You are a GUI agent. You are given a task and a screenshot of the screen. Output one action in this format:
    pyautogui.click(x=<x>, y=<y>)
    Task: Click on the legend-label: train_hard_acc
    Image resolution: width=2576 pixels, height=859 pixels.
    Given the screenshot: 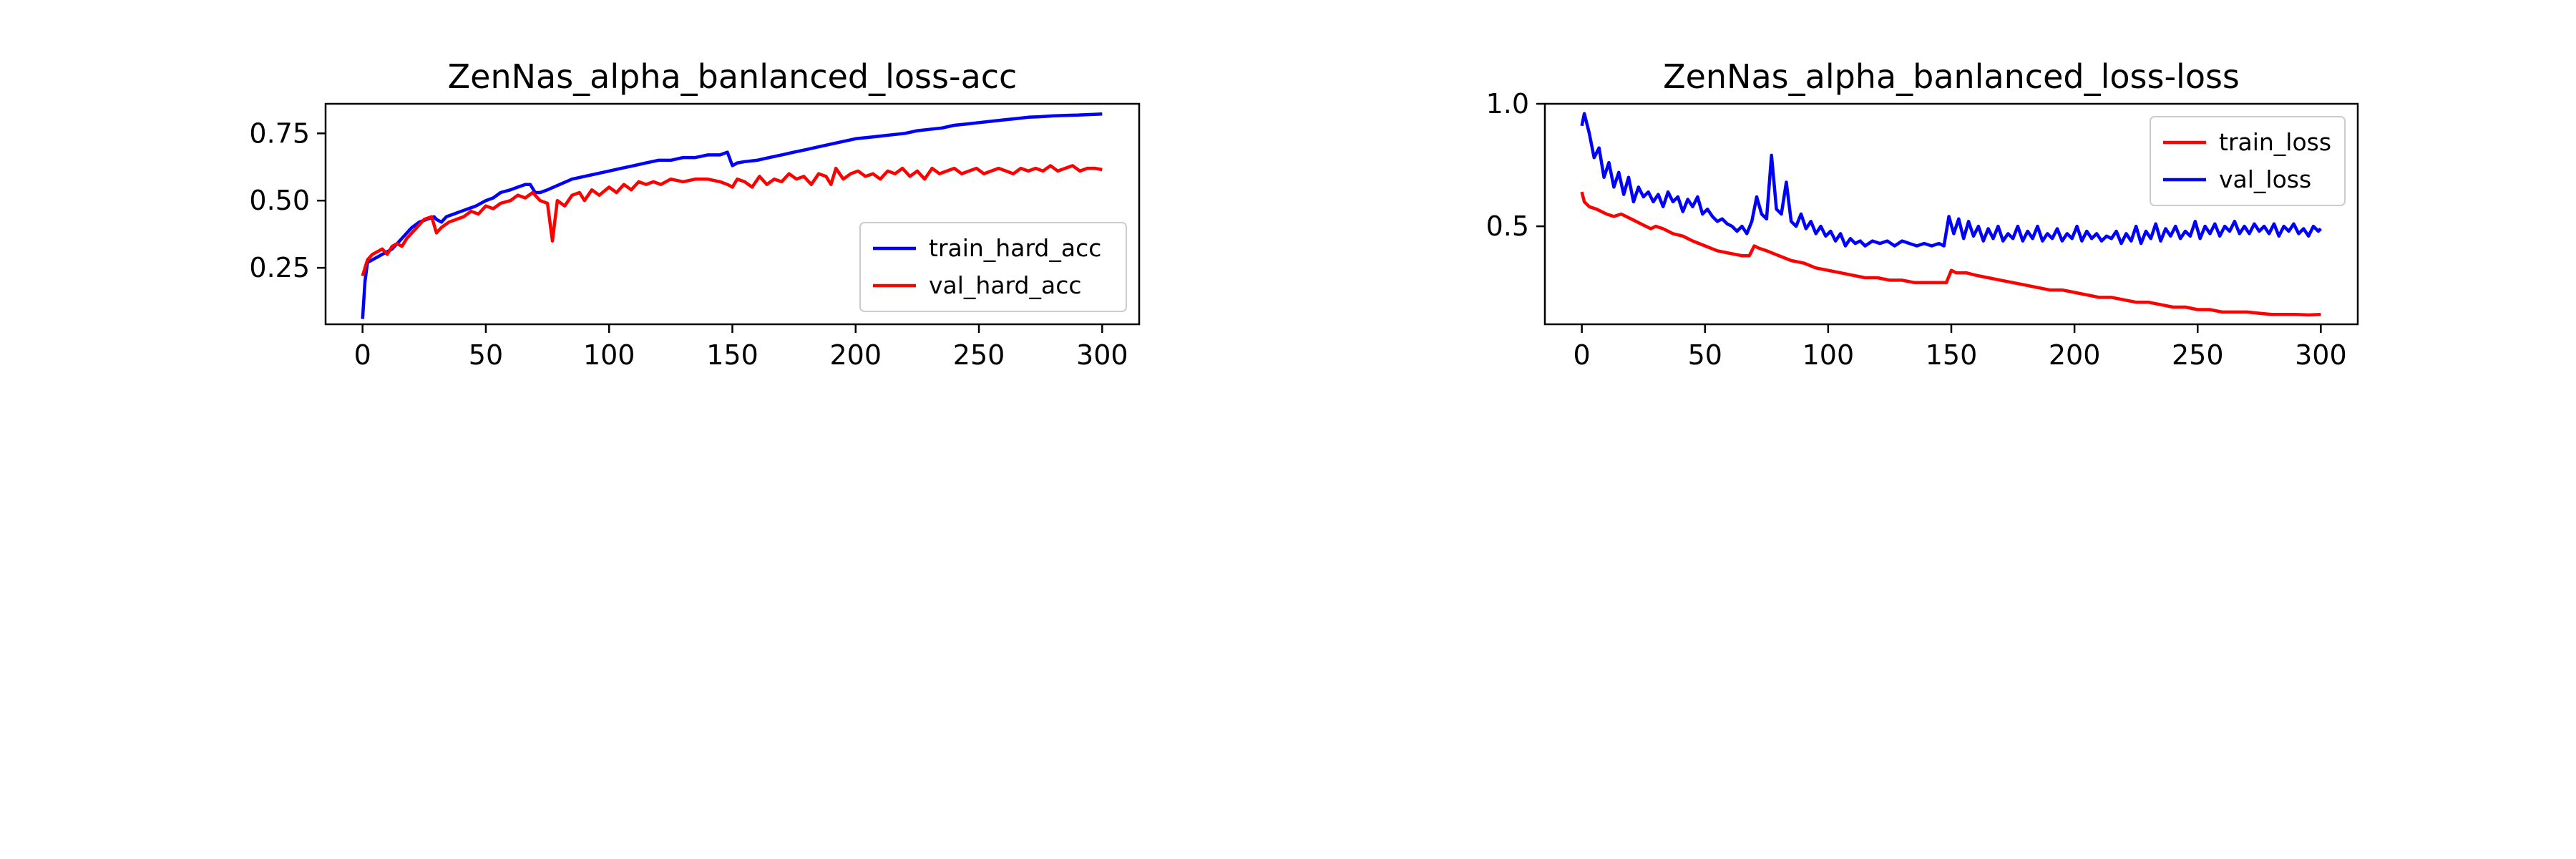 What is the action you would take?
    pyautogui.click(x=1015, y=248)
    